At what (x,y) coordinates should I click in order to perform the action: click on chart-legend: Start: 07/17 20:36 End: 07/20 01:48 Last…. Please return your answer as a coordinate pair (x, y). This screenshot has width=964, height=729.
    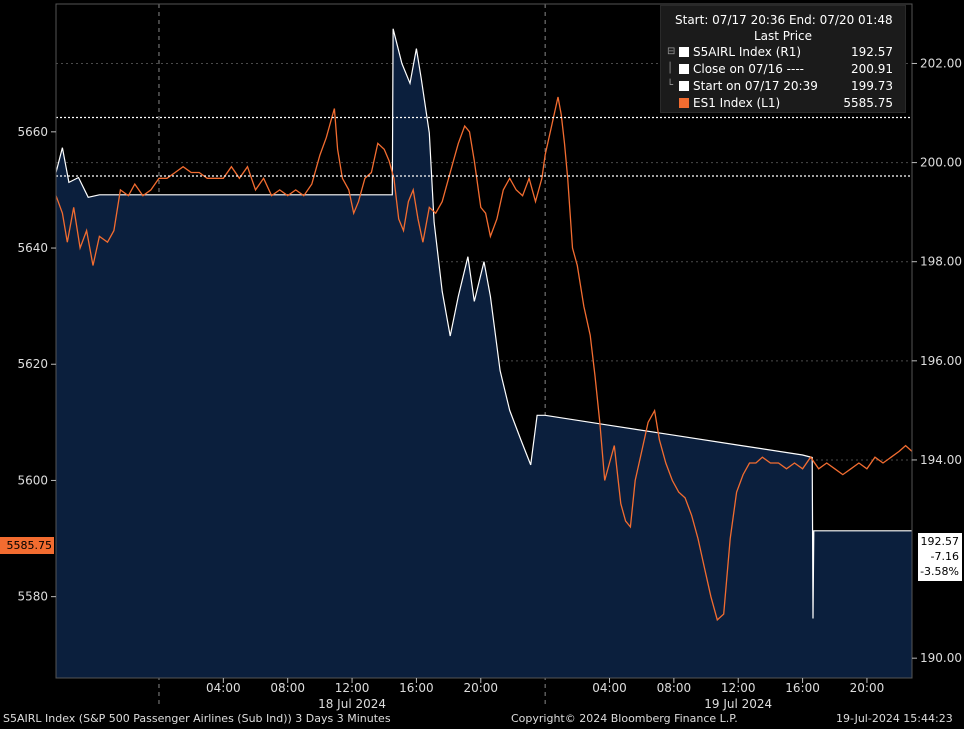
    Looking at the image, I should click on (783, 59).